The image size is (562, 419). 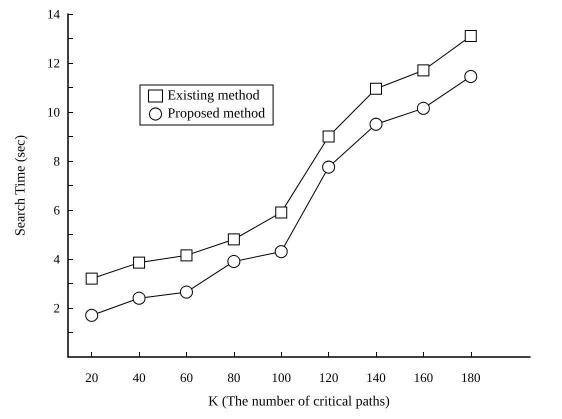 I want to click on x-tick-label: 100, so click(x=281, y=377).